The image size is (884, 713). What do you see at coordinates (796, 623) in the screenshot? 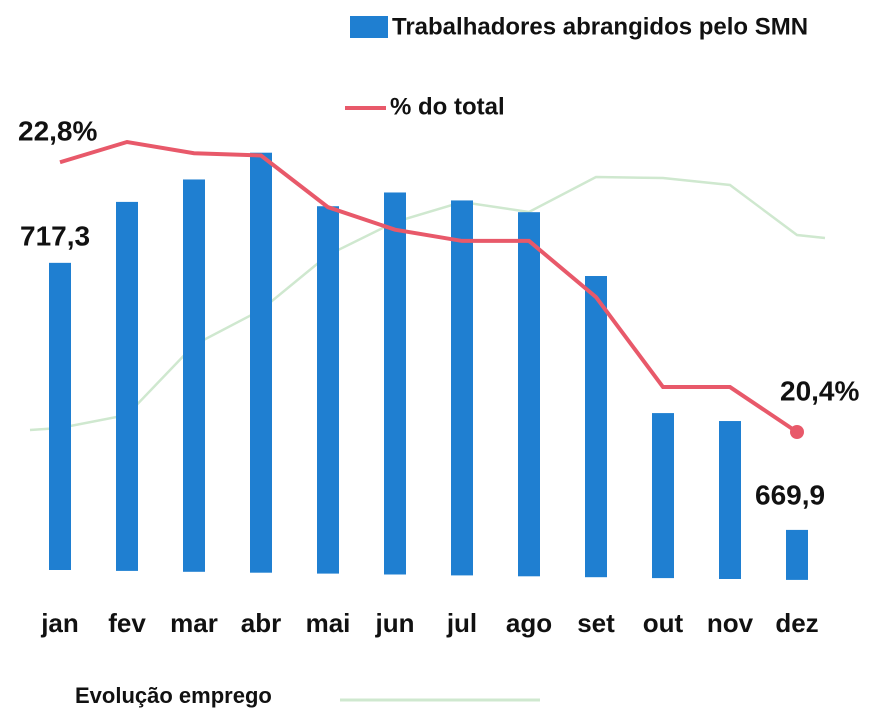
I see `x-tick-label: dez` at bounding box center [796, 623].